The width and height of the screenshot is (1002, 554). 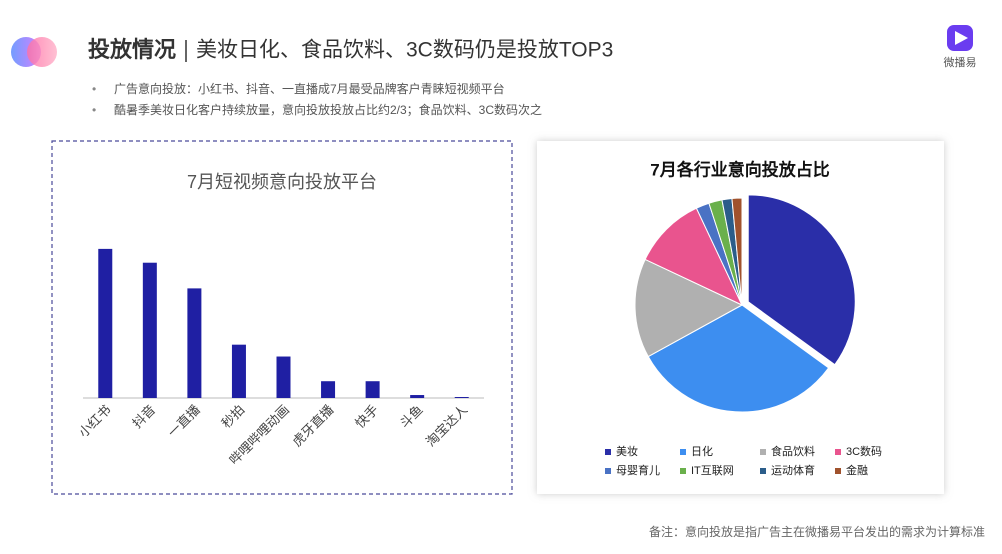 I want to click on x-tick-label: 斗鱼, so click(x=411, y=416).